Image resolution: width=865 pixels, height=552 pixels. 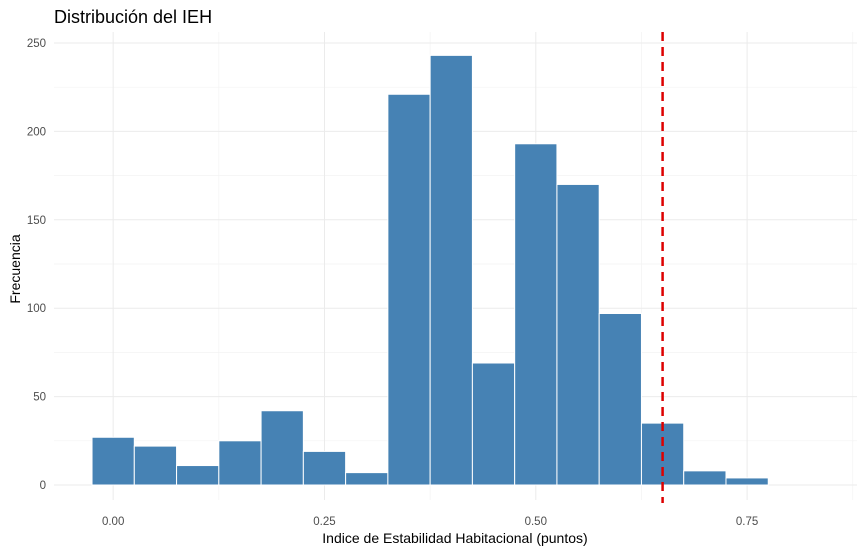 What do you see at coordinates (536, 522) in the screenshot?
I see `x-tick-label: 0.50` at bounding box center [536, 522].